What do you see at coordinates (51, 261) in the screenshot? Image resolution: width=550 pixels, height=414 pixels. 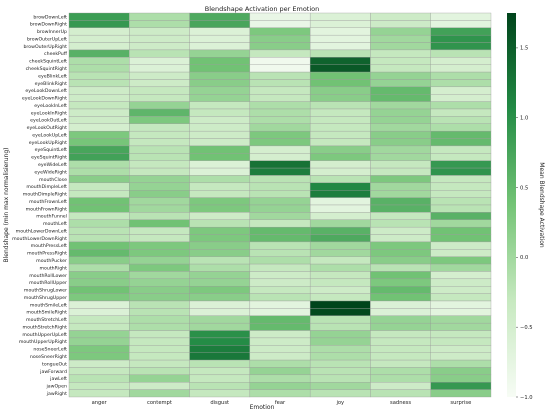 I see `row-tick-label: mouthPucker` at bounding box center [51, 261].